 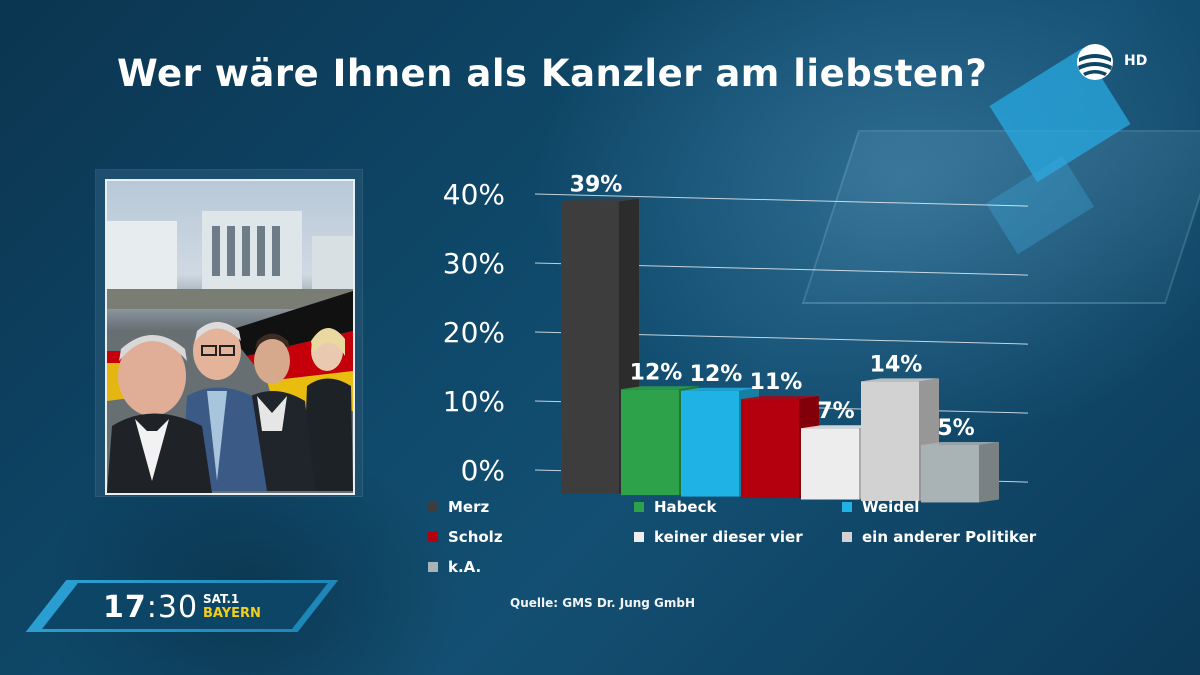 I want to click on clock-minutes: 30, so click(x=178, y=607).